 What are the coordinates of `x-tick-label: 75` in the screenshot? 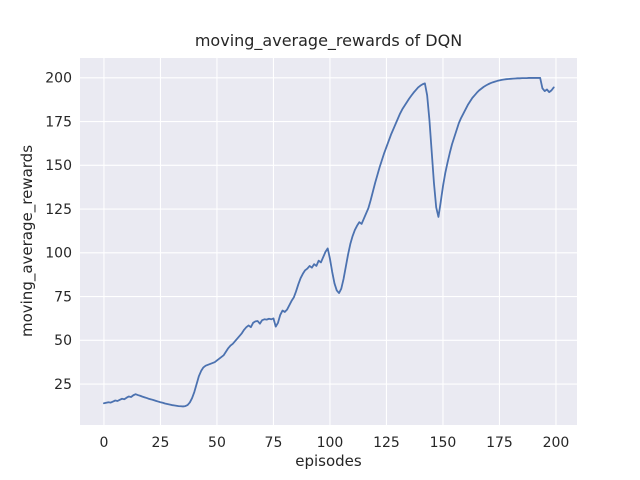 It's located at (274, 443).